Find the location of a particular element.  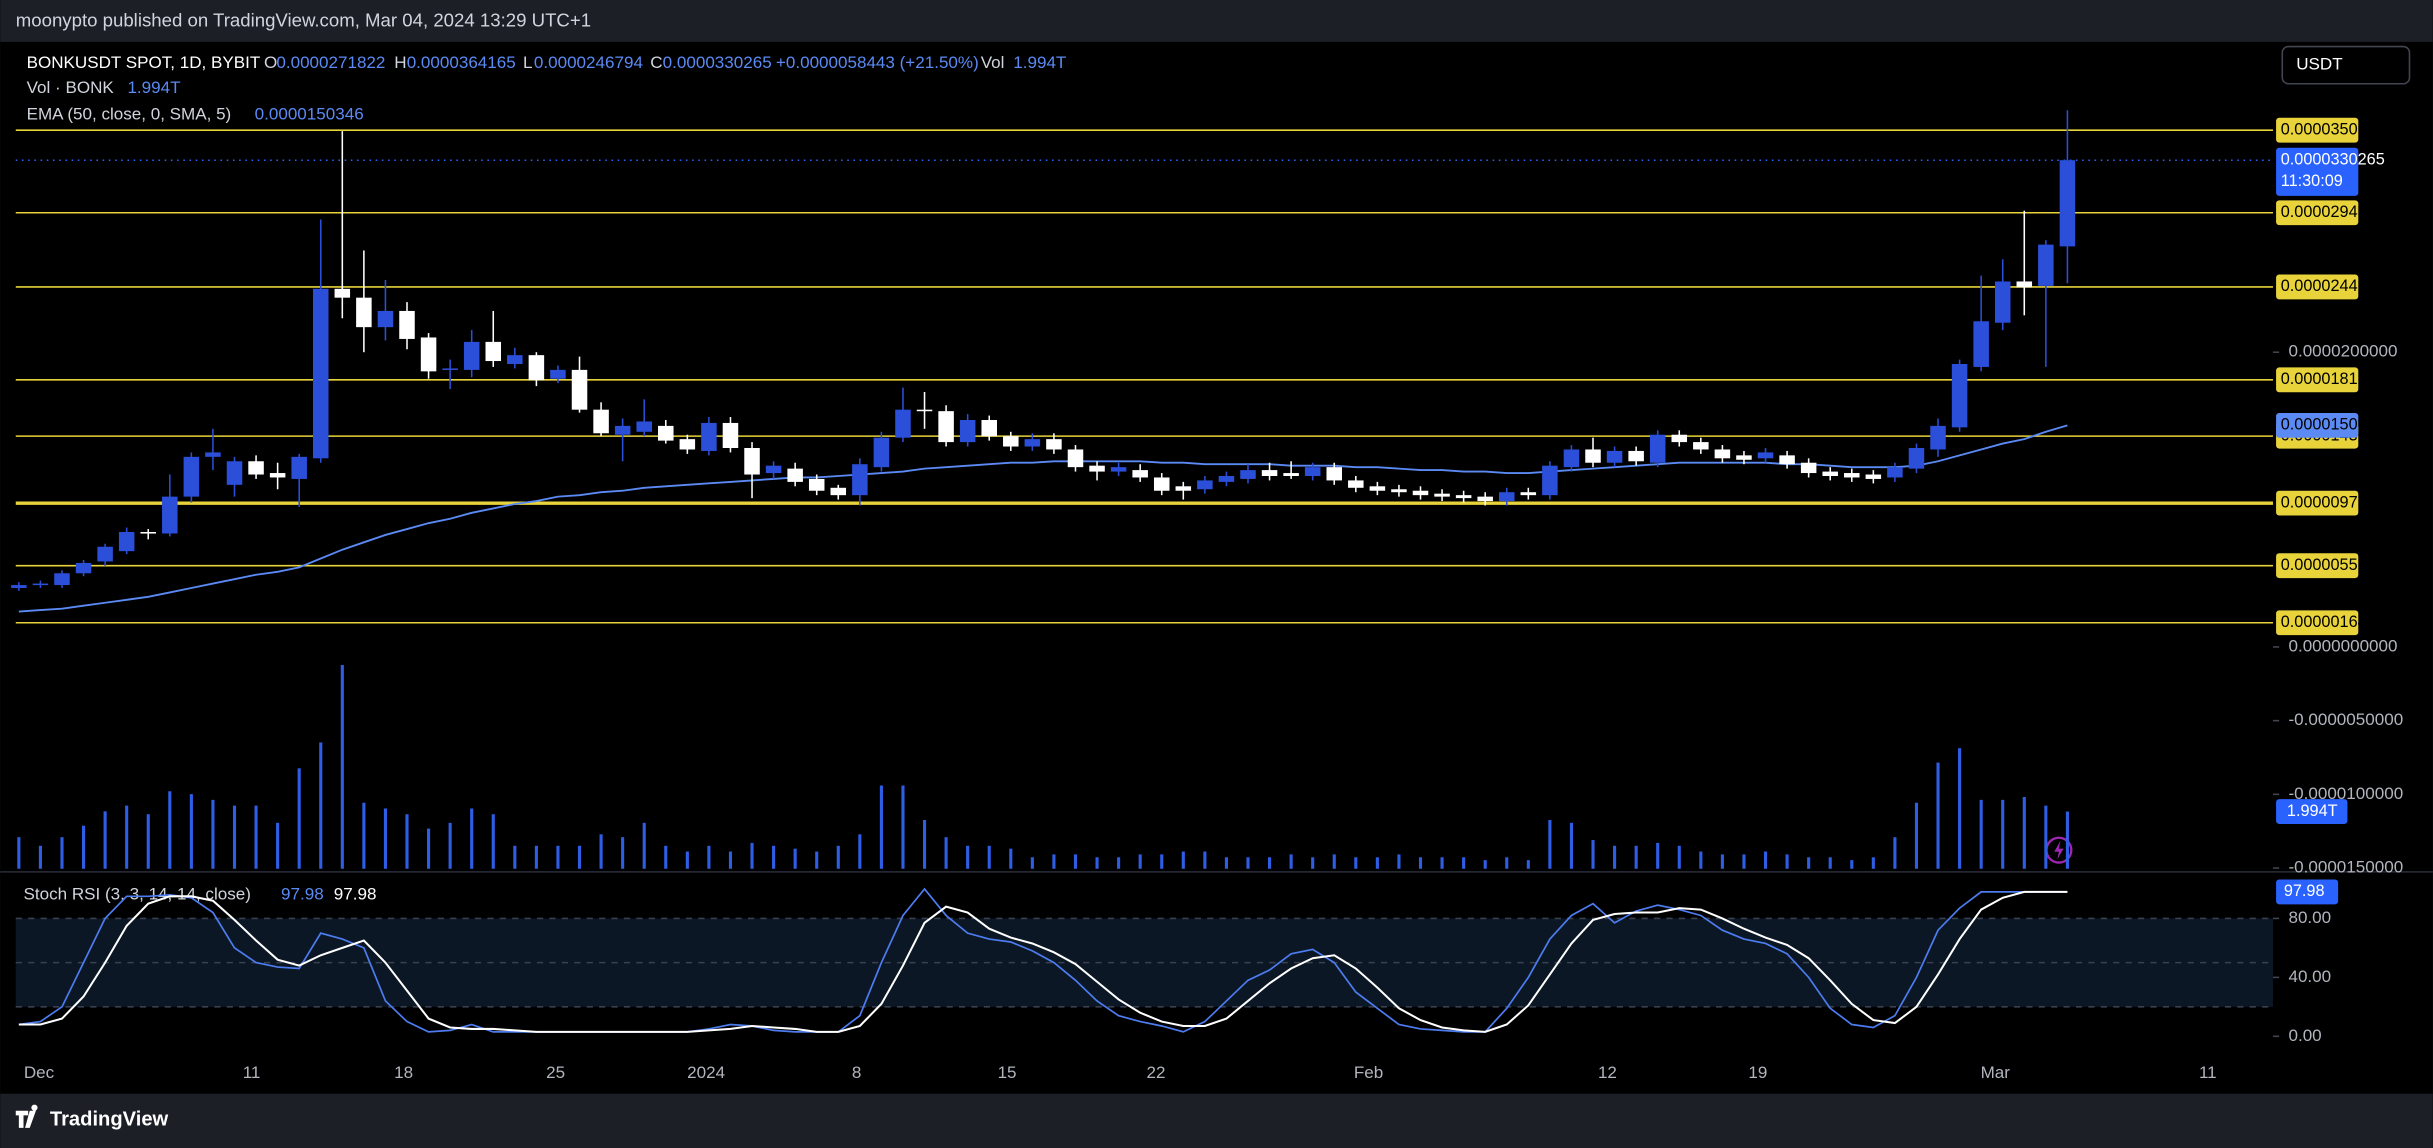

currency-button: USDT is located at coordinates (2346, 65).